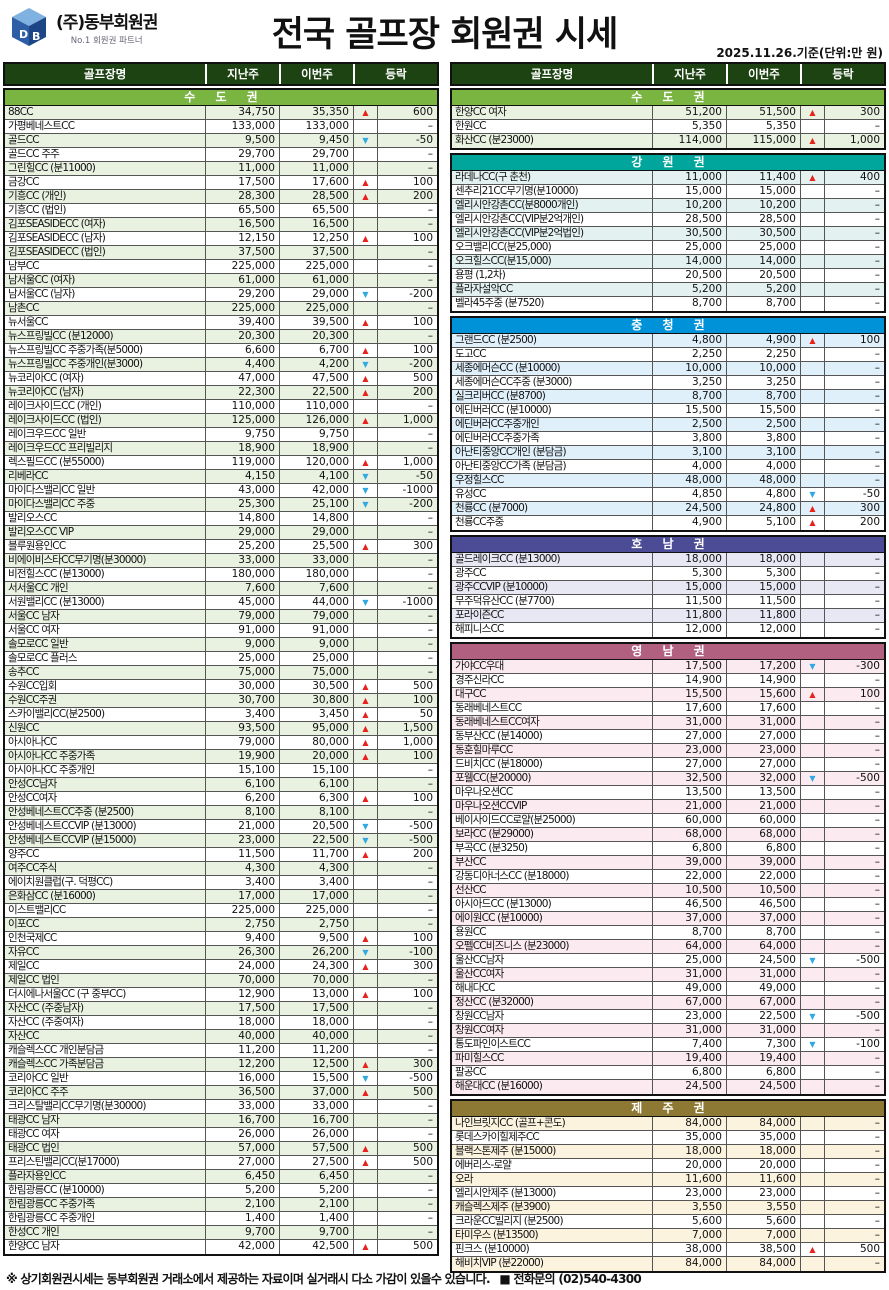  I want to click on table-row: 오크밸리CC(분25,000) 25,000 25,000–, so click(668, 248).